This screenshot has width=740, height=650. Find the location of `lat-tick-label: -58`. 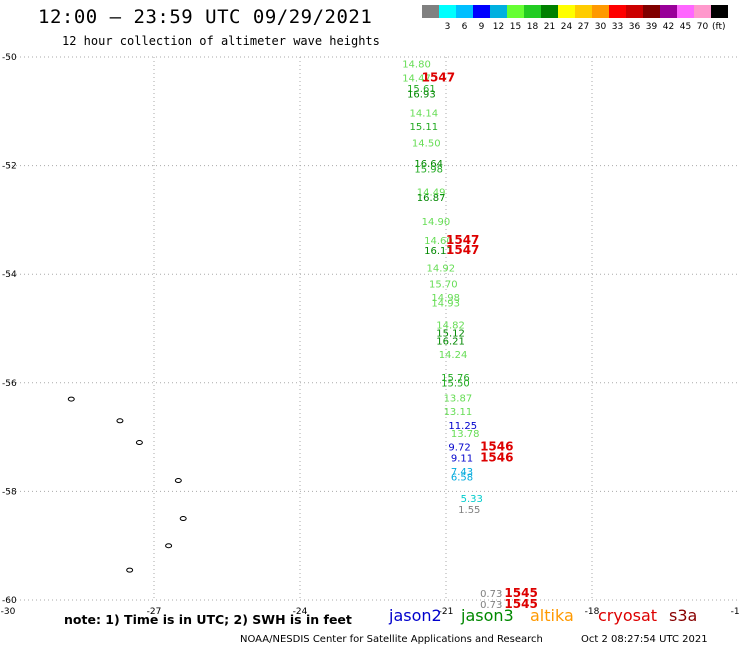

lat-tick-label: -58 is located at coordinates (9, 492).